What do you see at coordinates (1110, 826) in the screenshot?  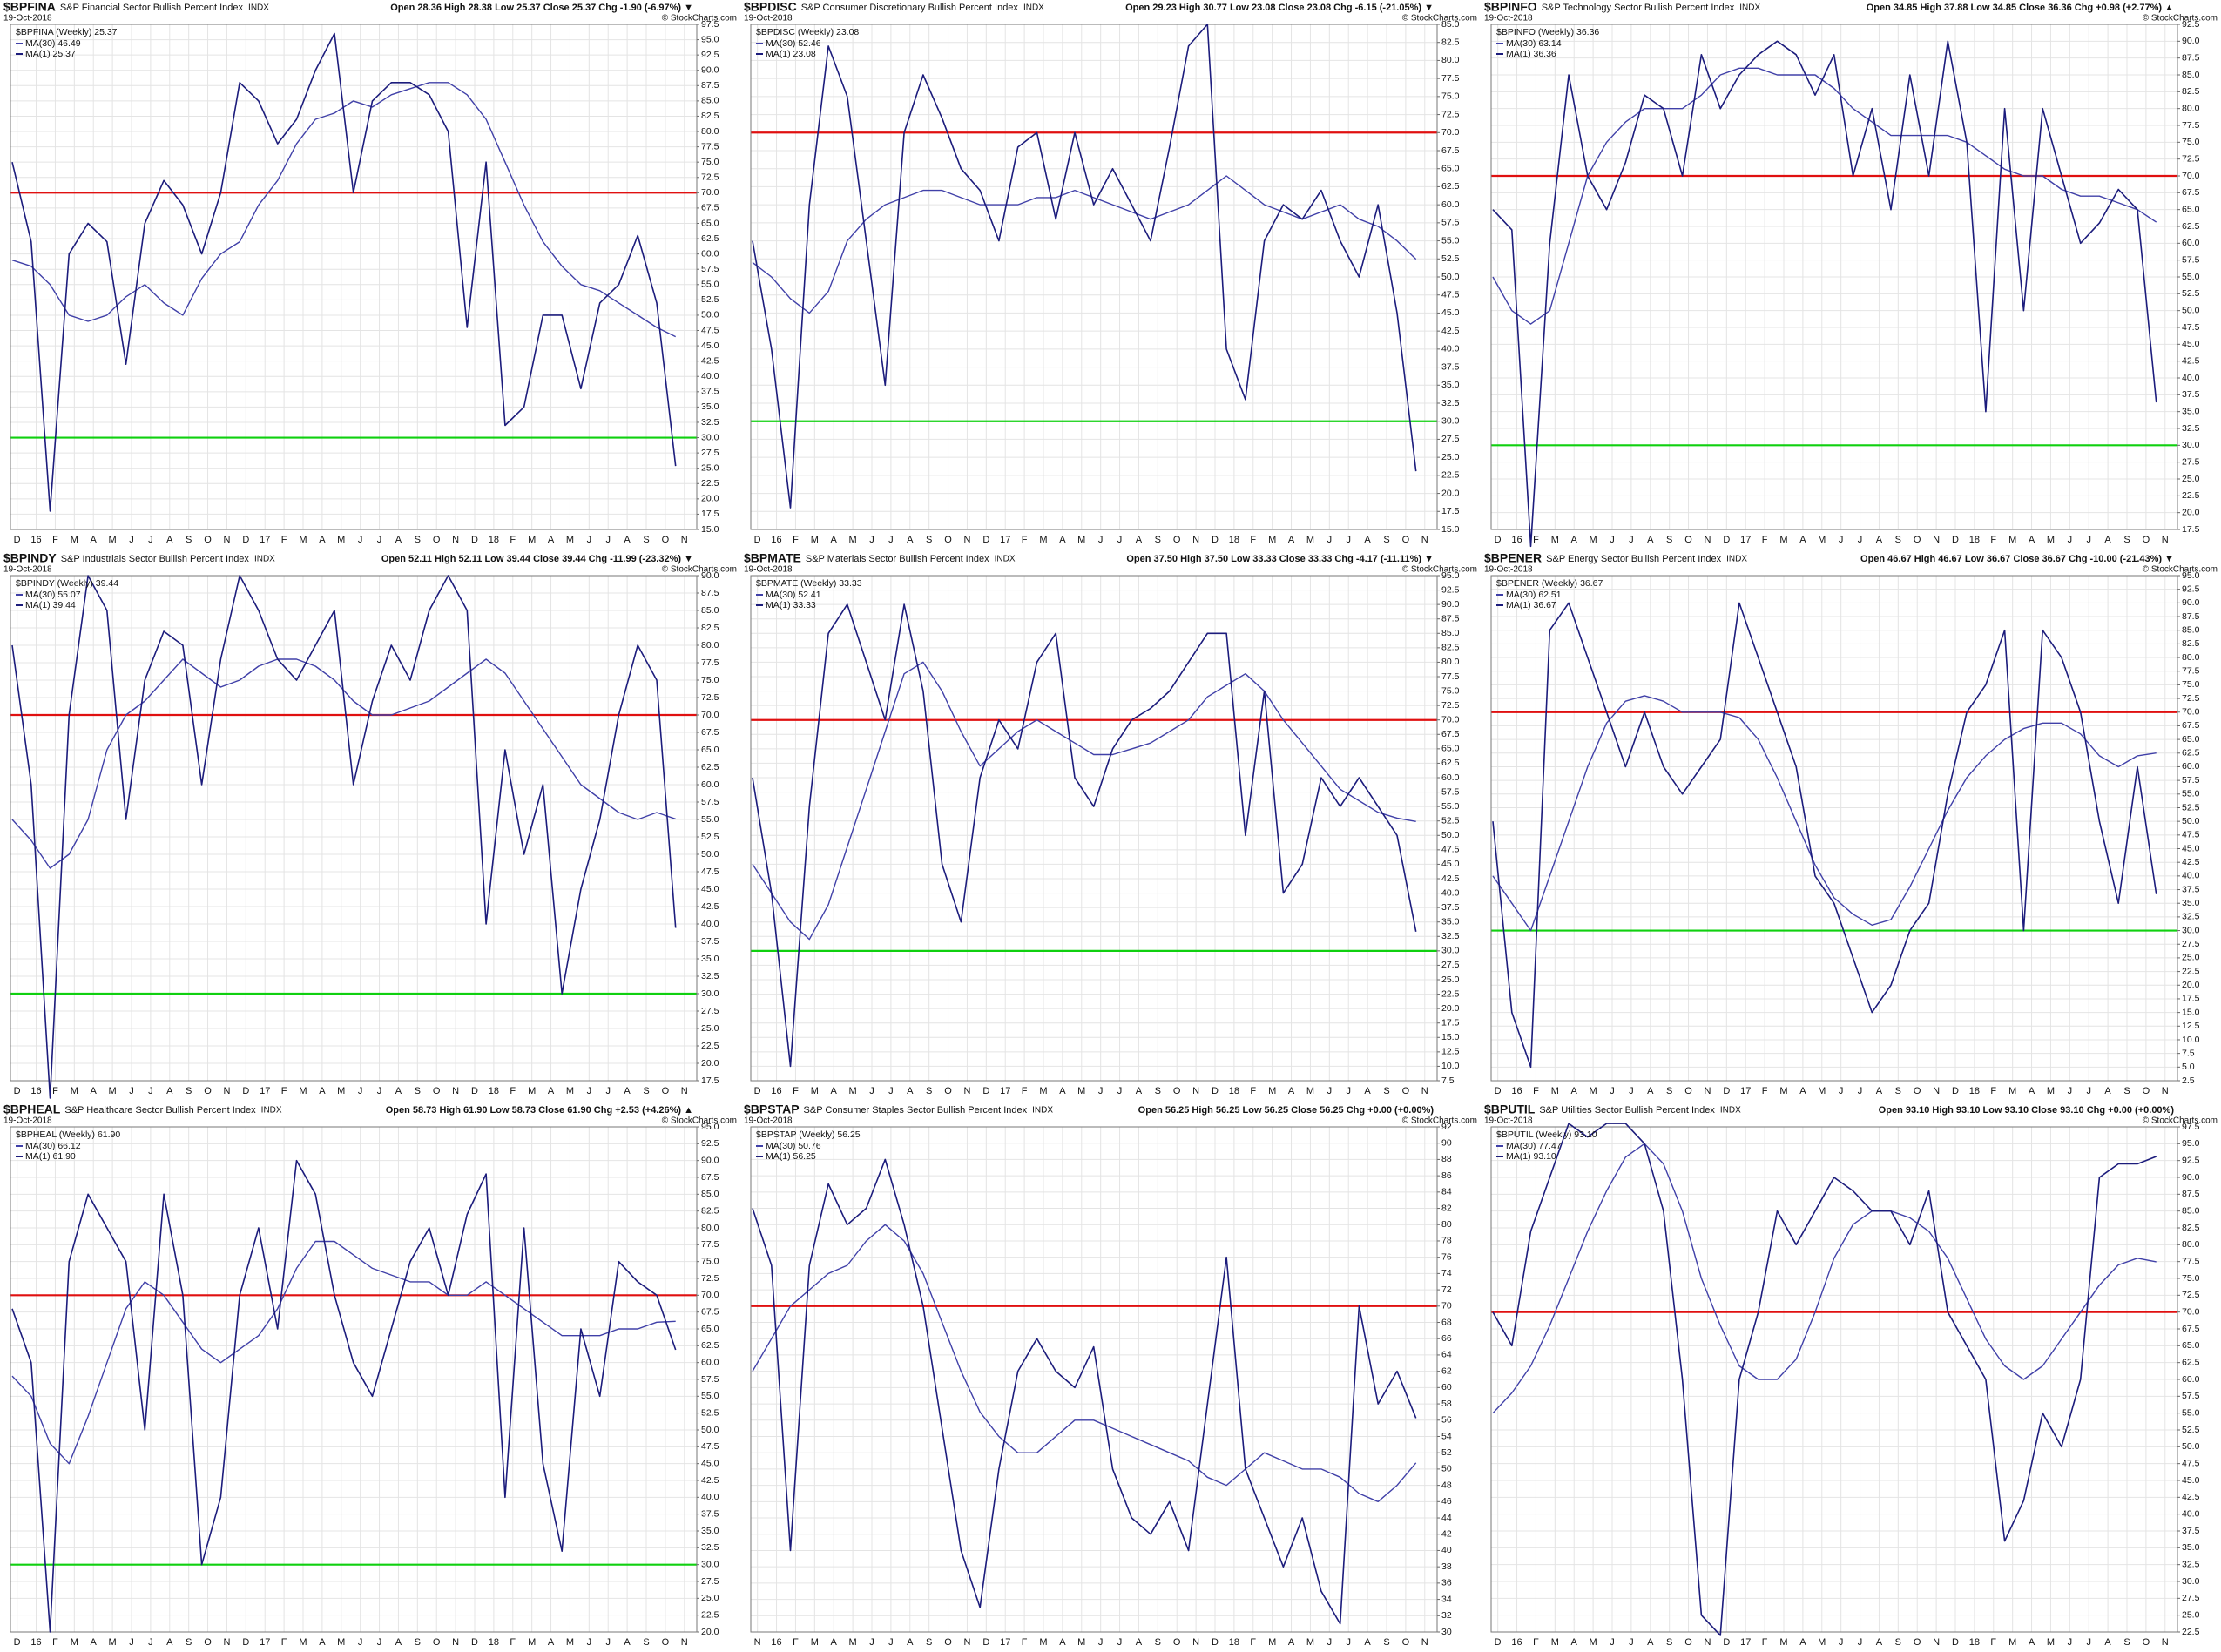 I see `panel-background` at bounding box center [1110, 826].